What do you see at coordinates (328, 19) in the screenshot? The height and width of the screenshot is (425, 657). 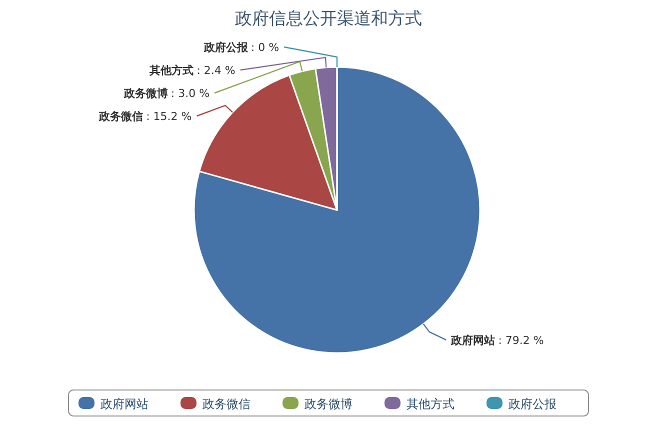 I see `chart-title: 政府信息公开渠道和方式` at bounding box center [328, 19].